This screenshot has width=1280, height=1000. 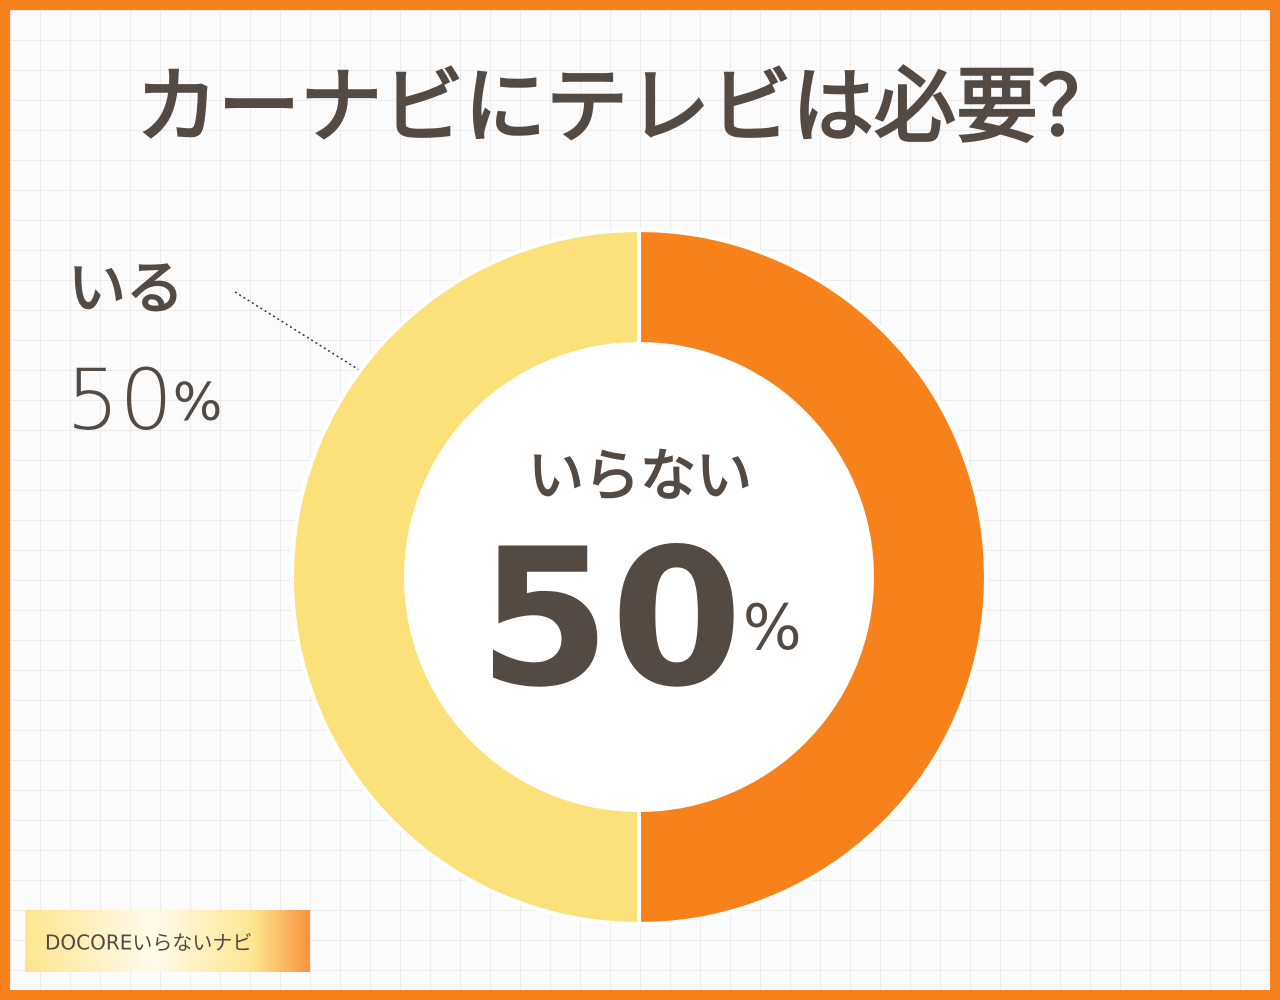 What do you see at coordinates (640, 476) in the screenshot?
I see `category-label: いらない` at bounding box center [640, 476].